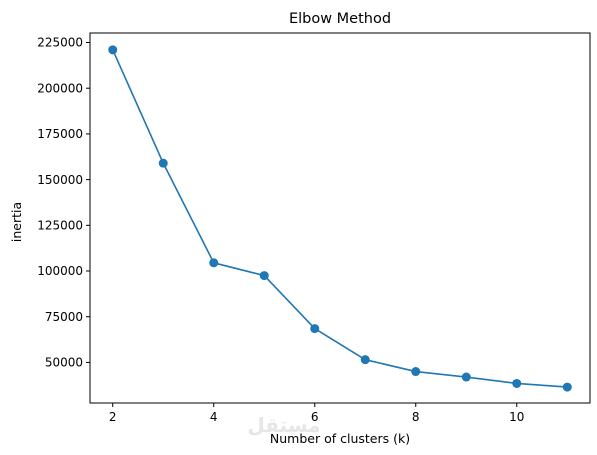 The image size is (597, 455). Describe the element at coordinates (60, 180) in the screenshot. I see `y-tick-label: 150000` at that location.